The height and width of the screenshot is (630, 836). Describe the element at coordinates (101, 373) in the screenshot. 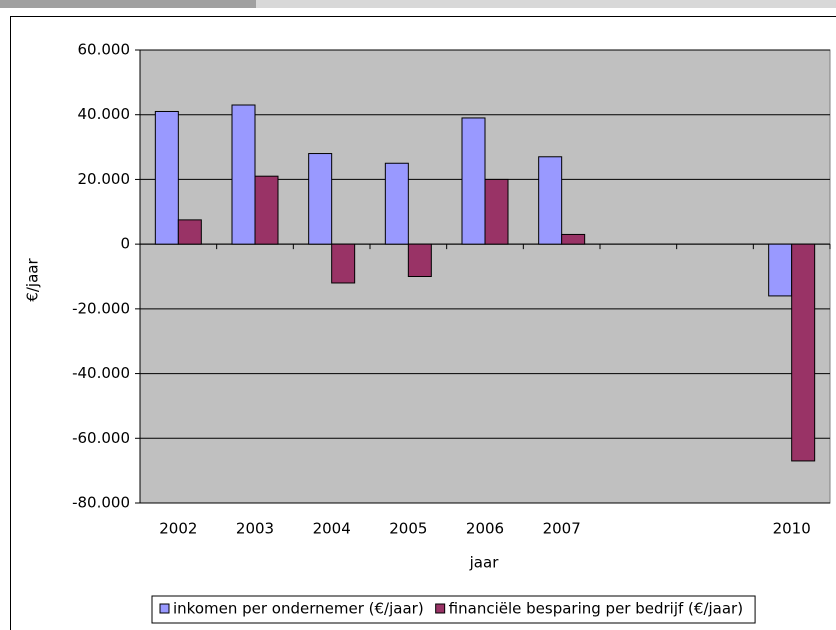

I see `y-tick-label: -40.000` at that location.